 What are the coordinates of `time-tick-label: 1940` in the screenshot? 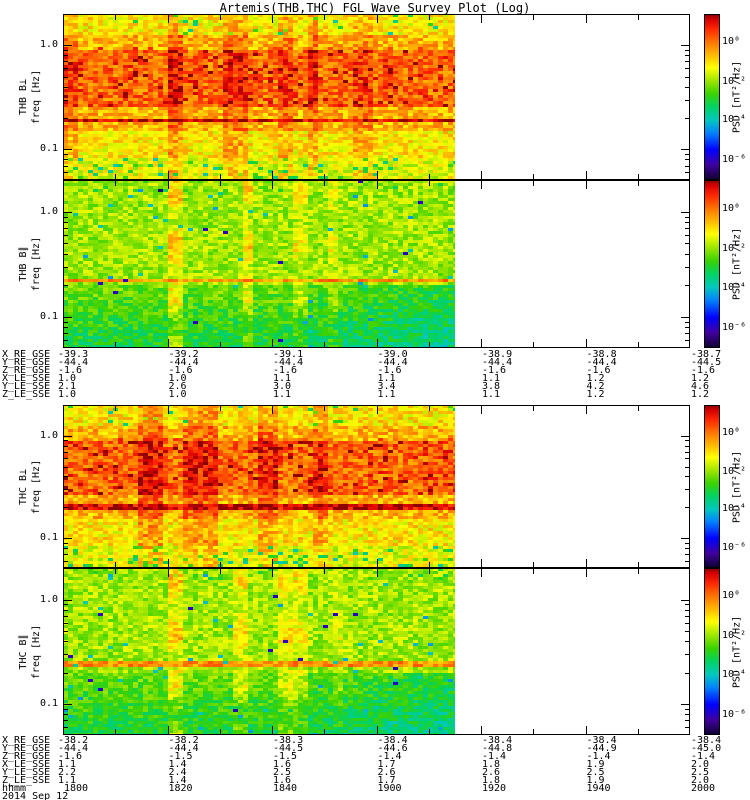 It's located at (598, 788).